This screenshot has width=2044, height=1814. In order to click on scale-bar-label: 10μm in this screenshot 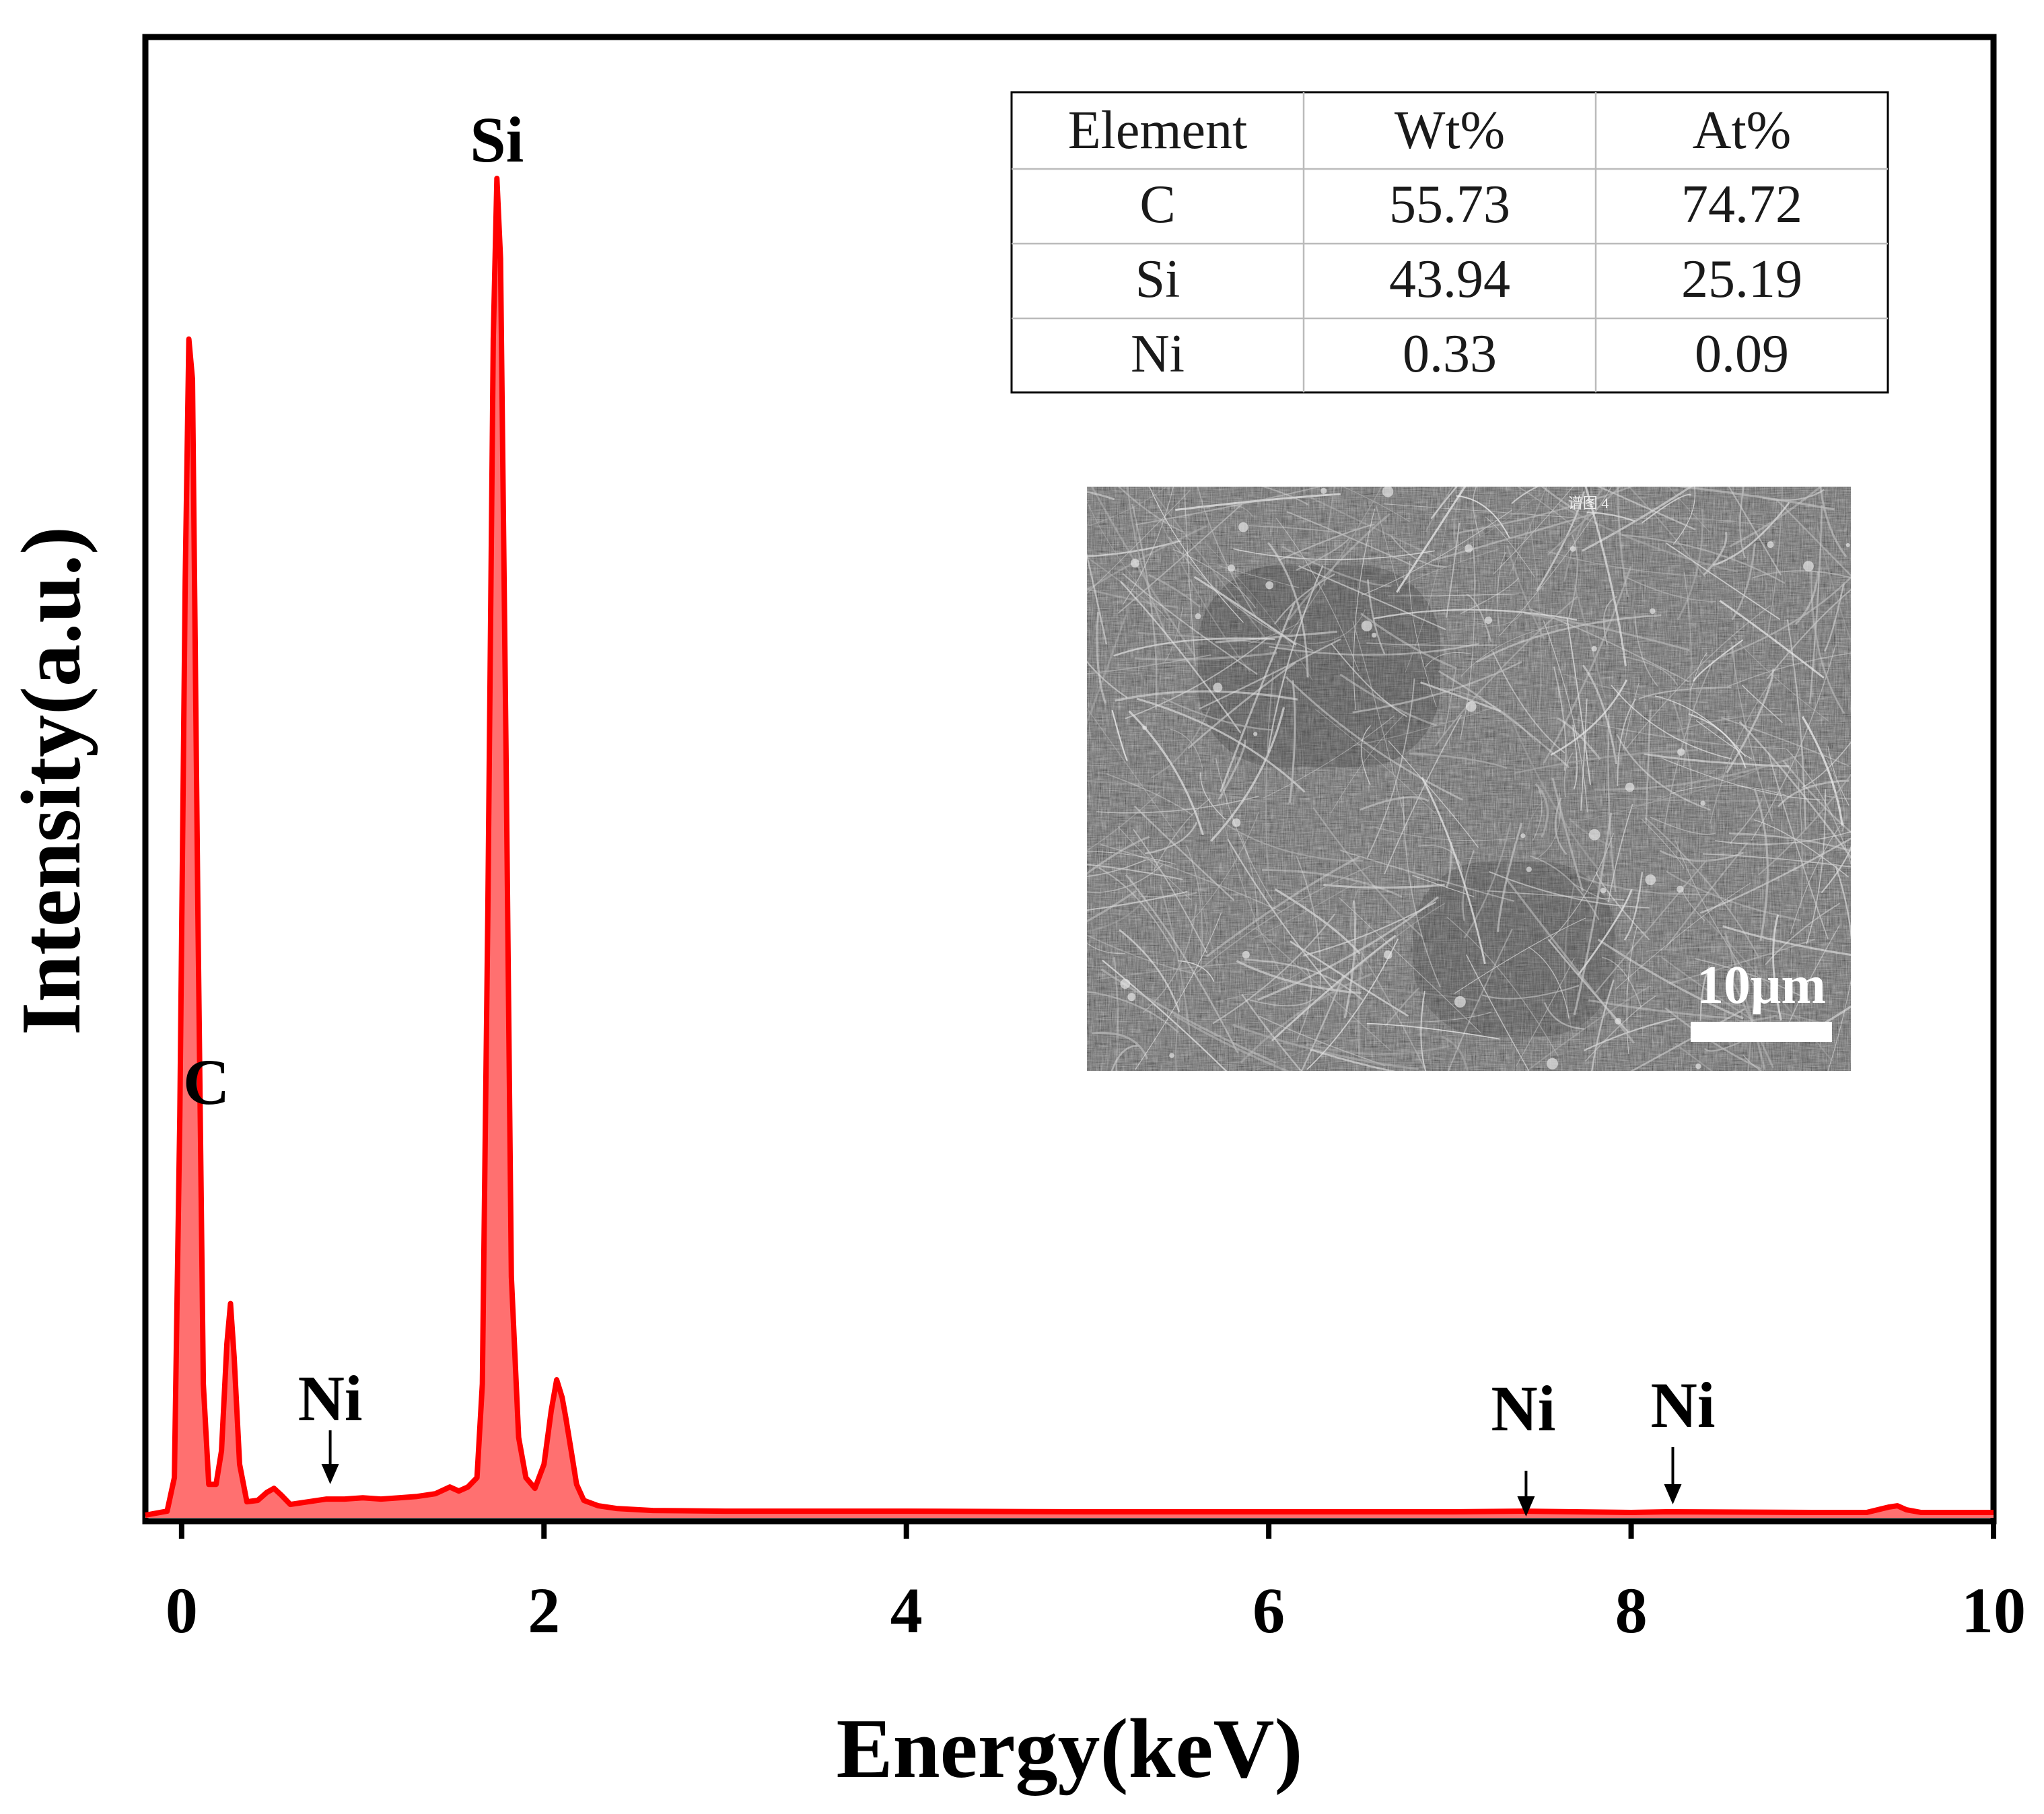, I will do `click(1761, 986)`.